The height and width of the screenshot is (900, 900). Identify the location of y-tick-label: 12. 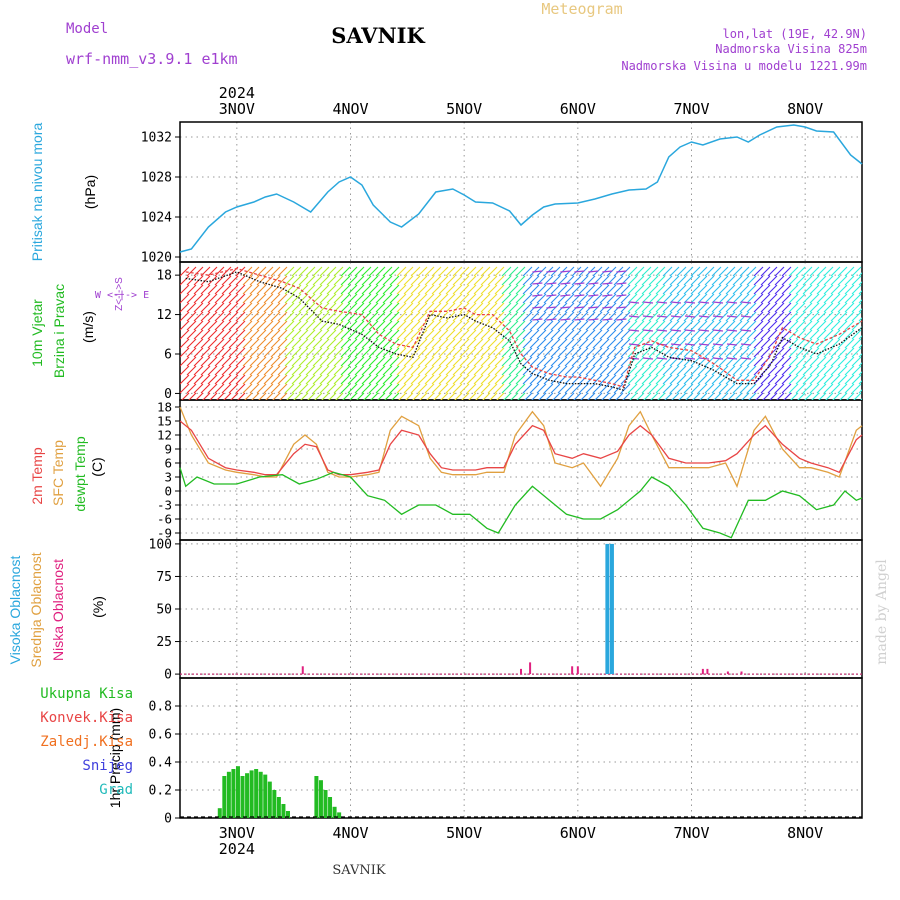
(164, 435).